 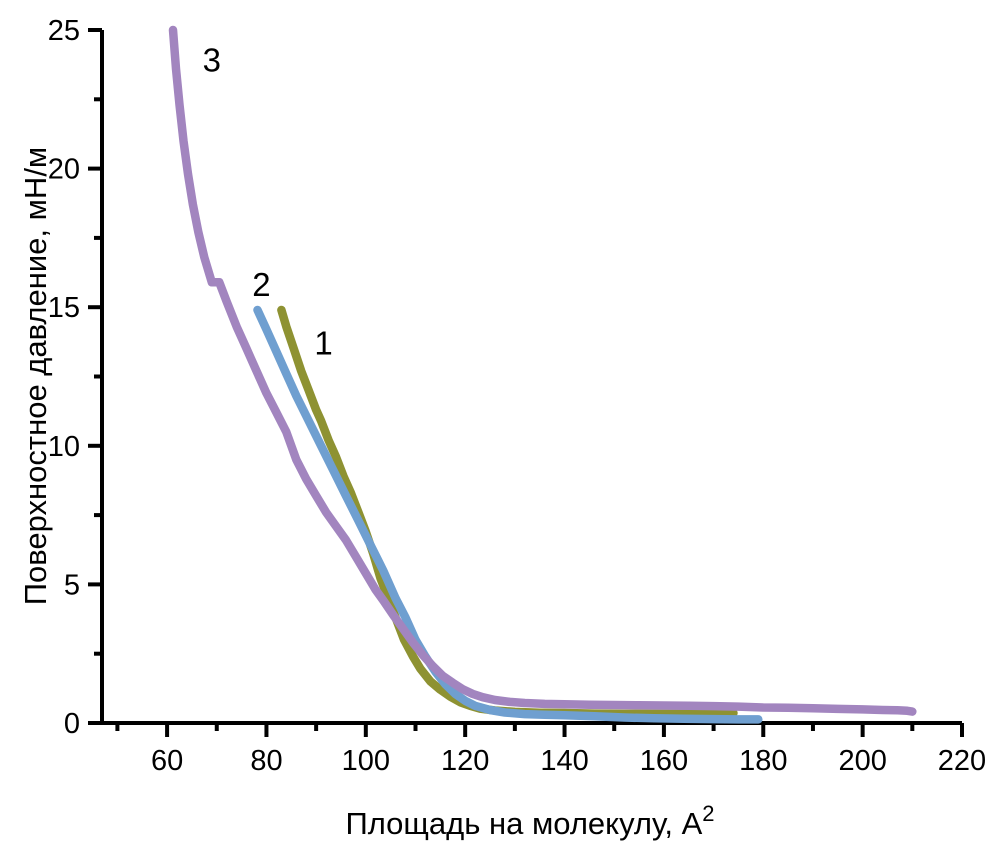 What do you see at coordinates (862, 761) in the screenshot?
I see `x-tick-label: 200` at bounding box center [862, 761].